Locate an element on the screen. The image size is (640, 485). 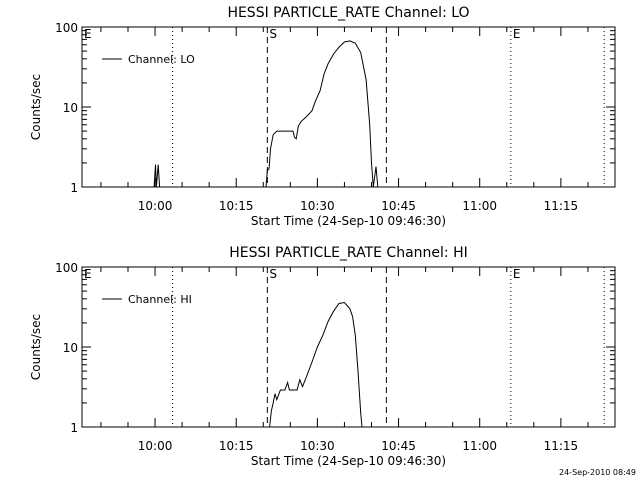
chart2-title: HESSI PARTICLE_RATE Channel: HI is located at coordinates (348, 253).